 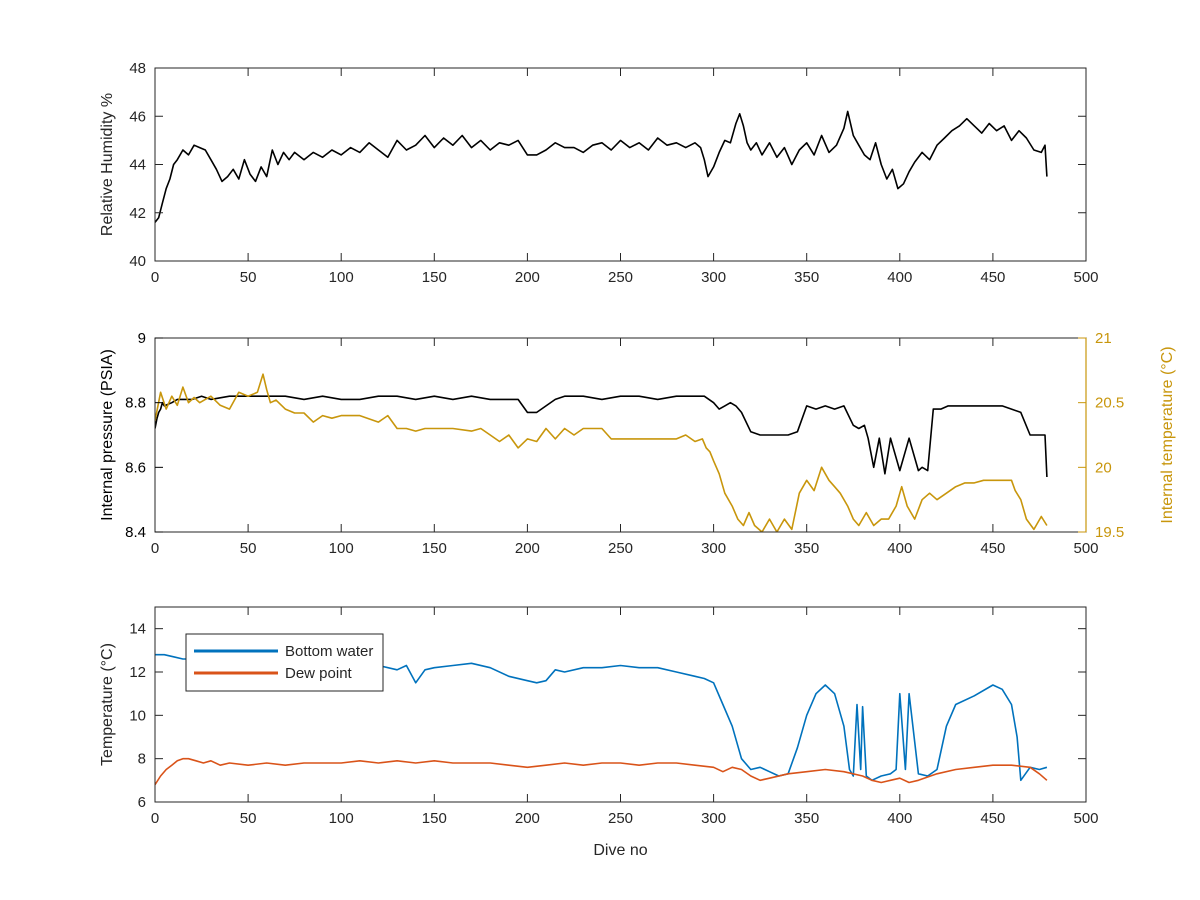 What do you see at coordinates (329, 651) in the screenshot?
I see `legend-label: Bottom water` at bounding box center [329, 651].